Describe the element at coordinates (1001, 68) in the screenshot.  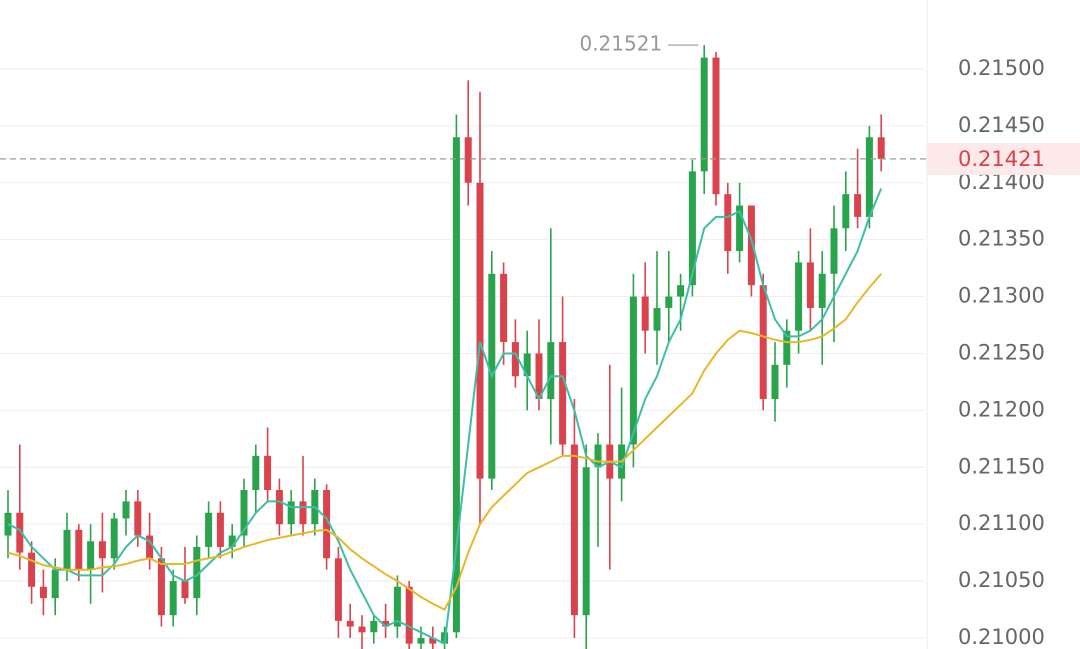
I see `y-tick-label: 0.21500` at that location.